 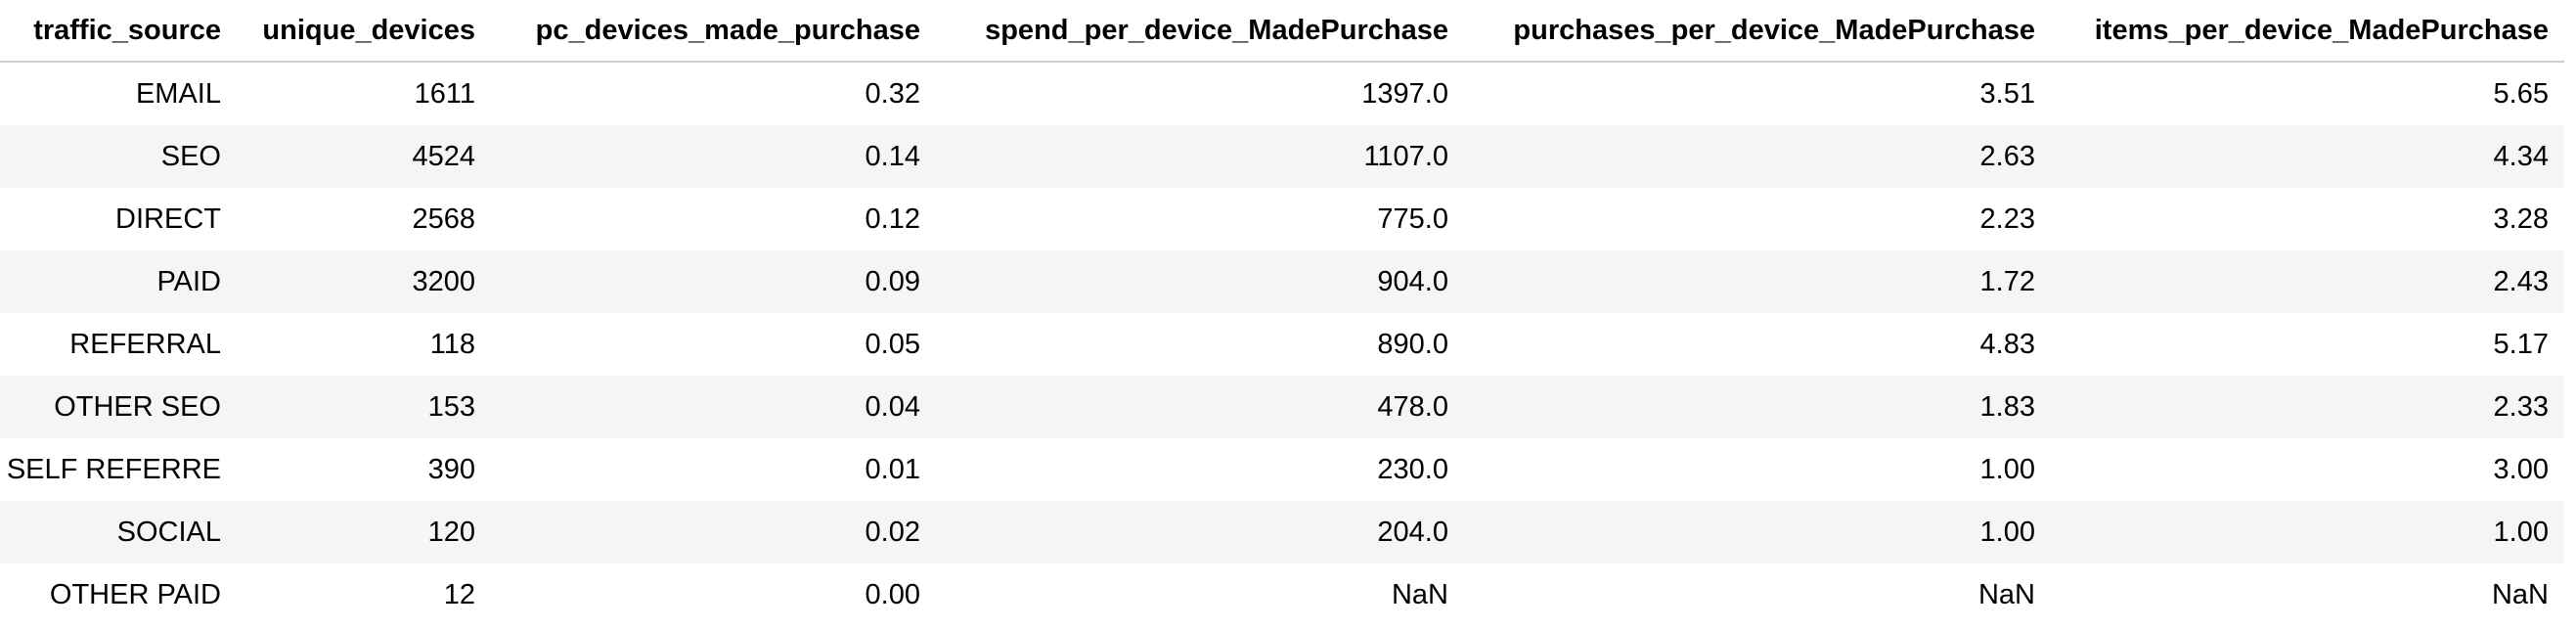 I want to click on pc-devices-made-purchase-cell: 0.32, so click(x=713, y=93).